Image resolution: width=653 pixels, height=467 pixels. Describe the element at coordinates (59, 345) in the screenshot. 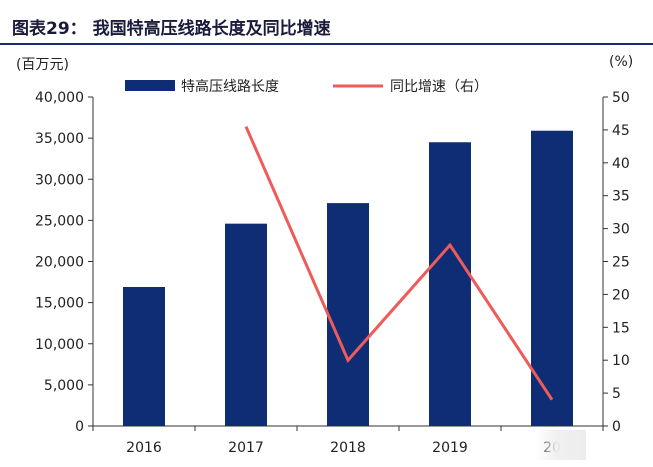

I see `left-tick-label: 10,000` at that location.